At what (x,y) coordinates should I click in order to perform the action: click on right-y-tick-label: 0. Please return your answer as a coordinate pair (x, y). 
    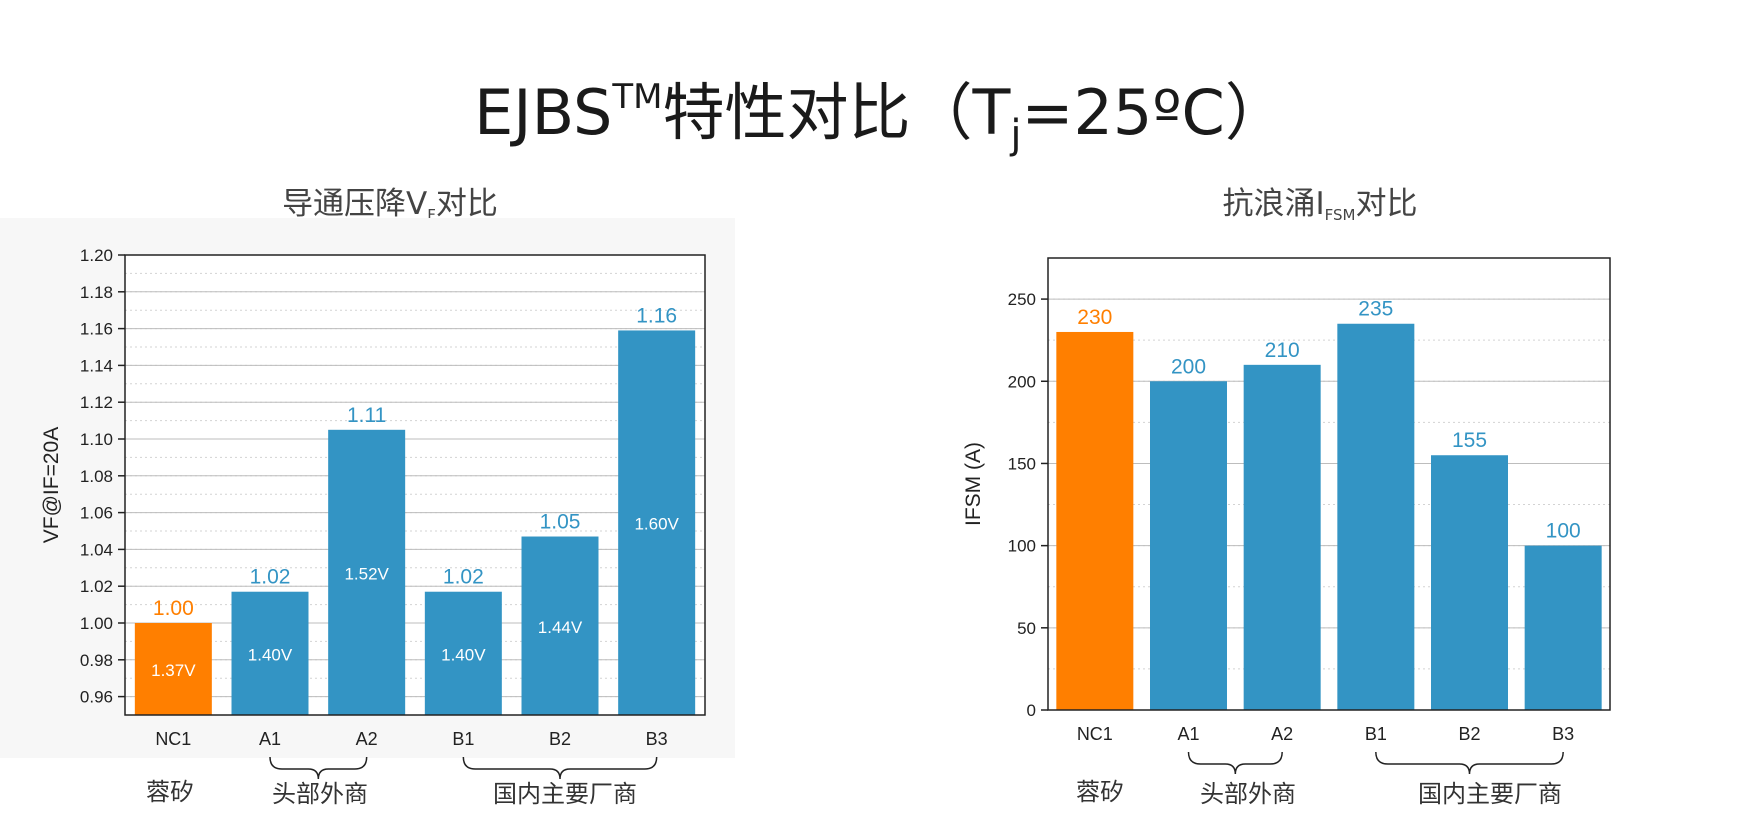
    Looking at the image, I should click on (1031, 710).